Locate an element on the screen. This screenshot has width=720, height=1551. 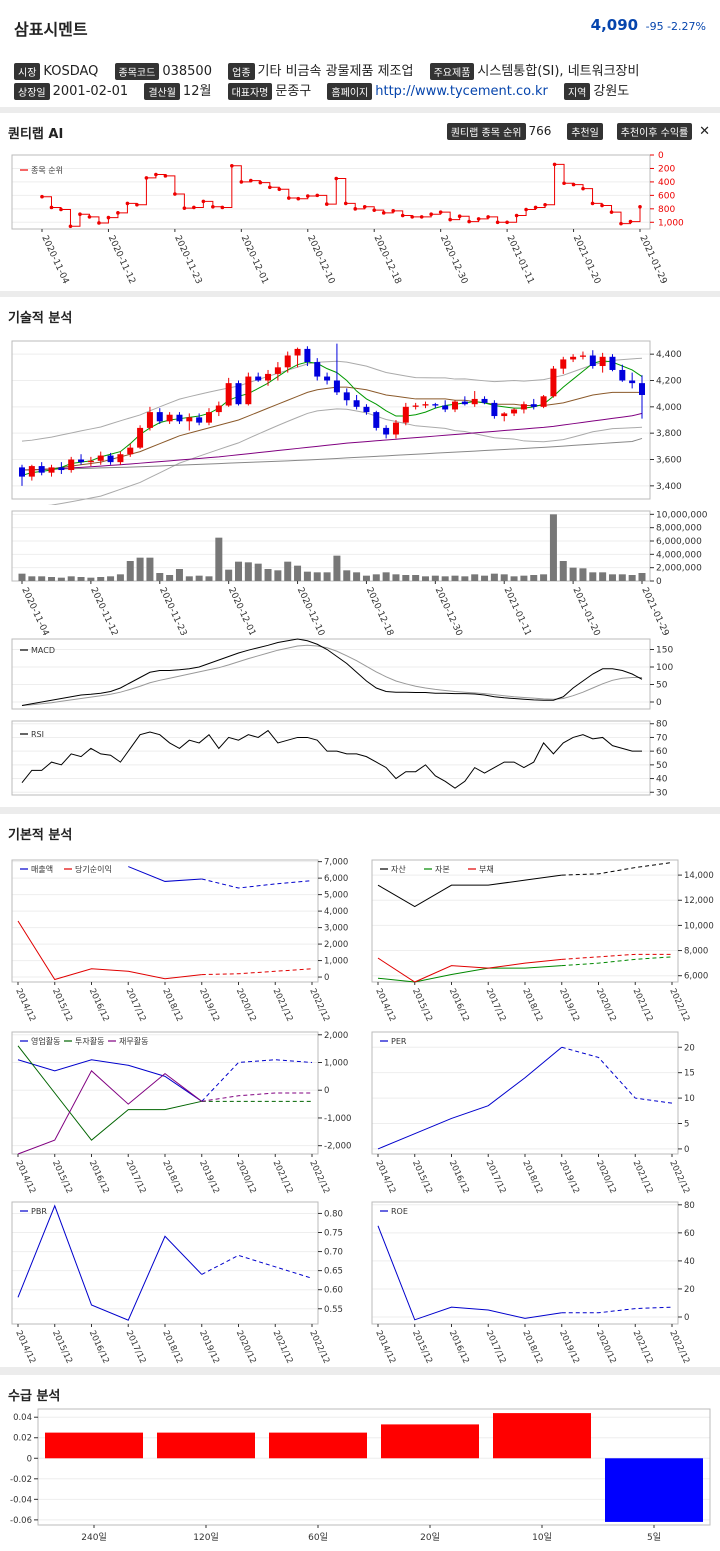
legend-label: PBR is located at coordinates (39, 1211).